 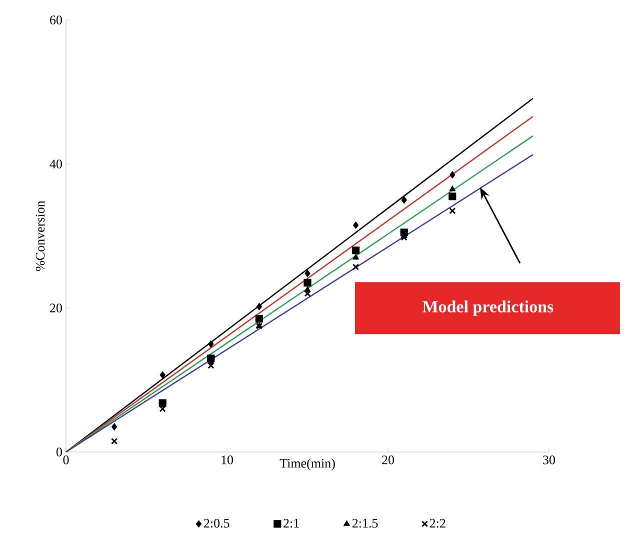 What do you see at coordinates (40, 235) in the screenshot?
I see `y-axis-title: %Conversion` at bounding box center [40, 235].